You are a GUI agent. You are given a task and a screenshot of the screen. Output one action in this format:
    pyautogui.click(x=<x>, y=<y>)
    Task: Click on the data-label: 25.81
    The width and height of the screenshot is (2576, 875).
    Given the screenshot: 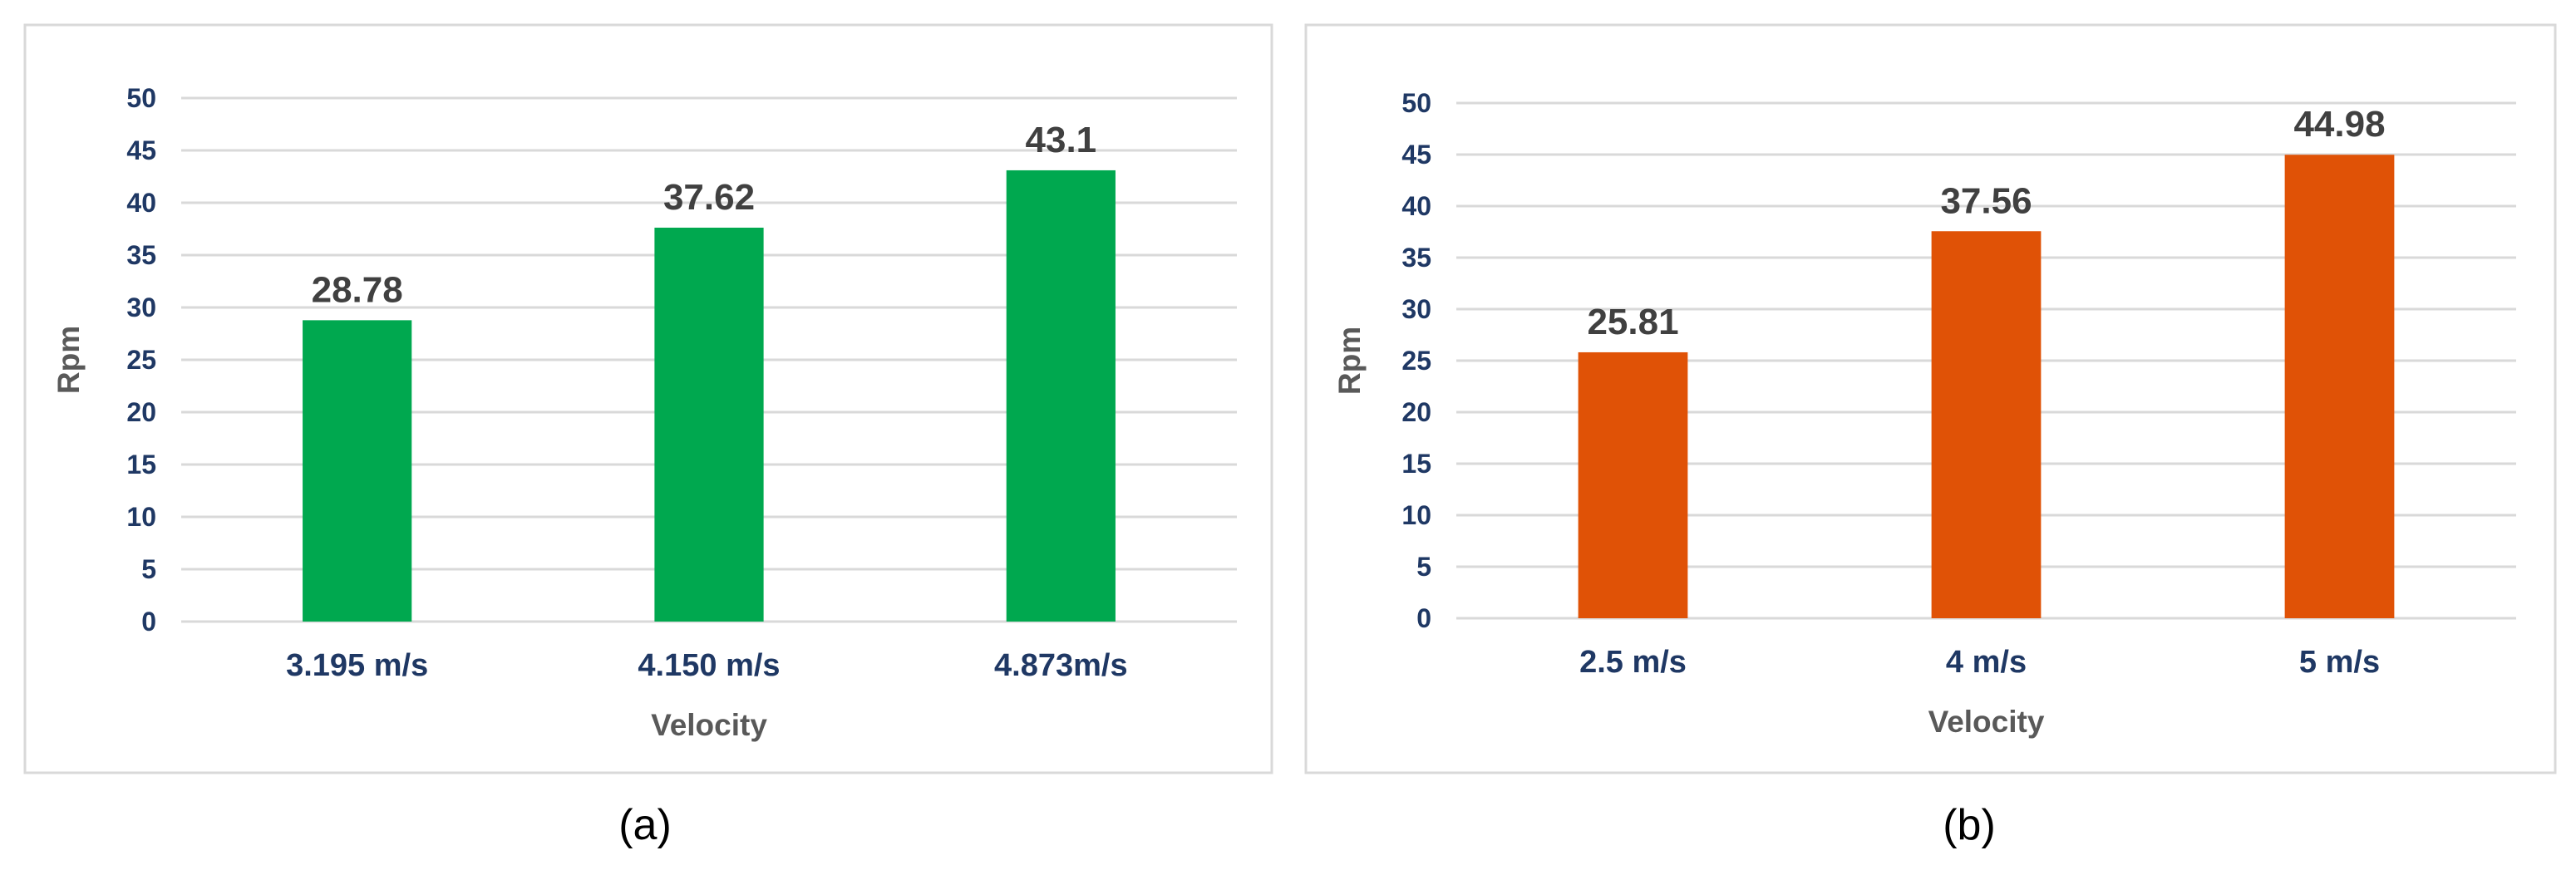 What is the action you would take?
    pyautogui.click(x=1632, y=322)
    